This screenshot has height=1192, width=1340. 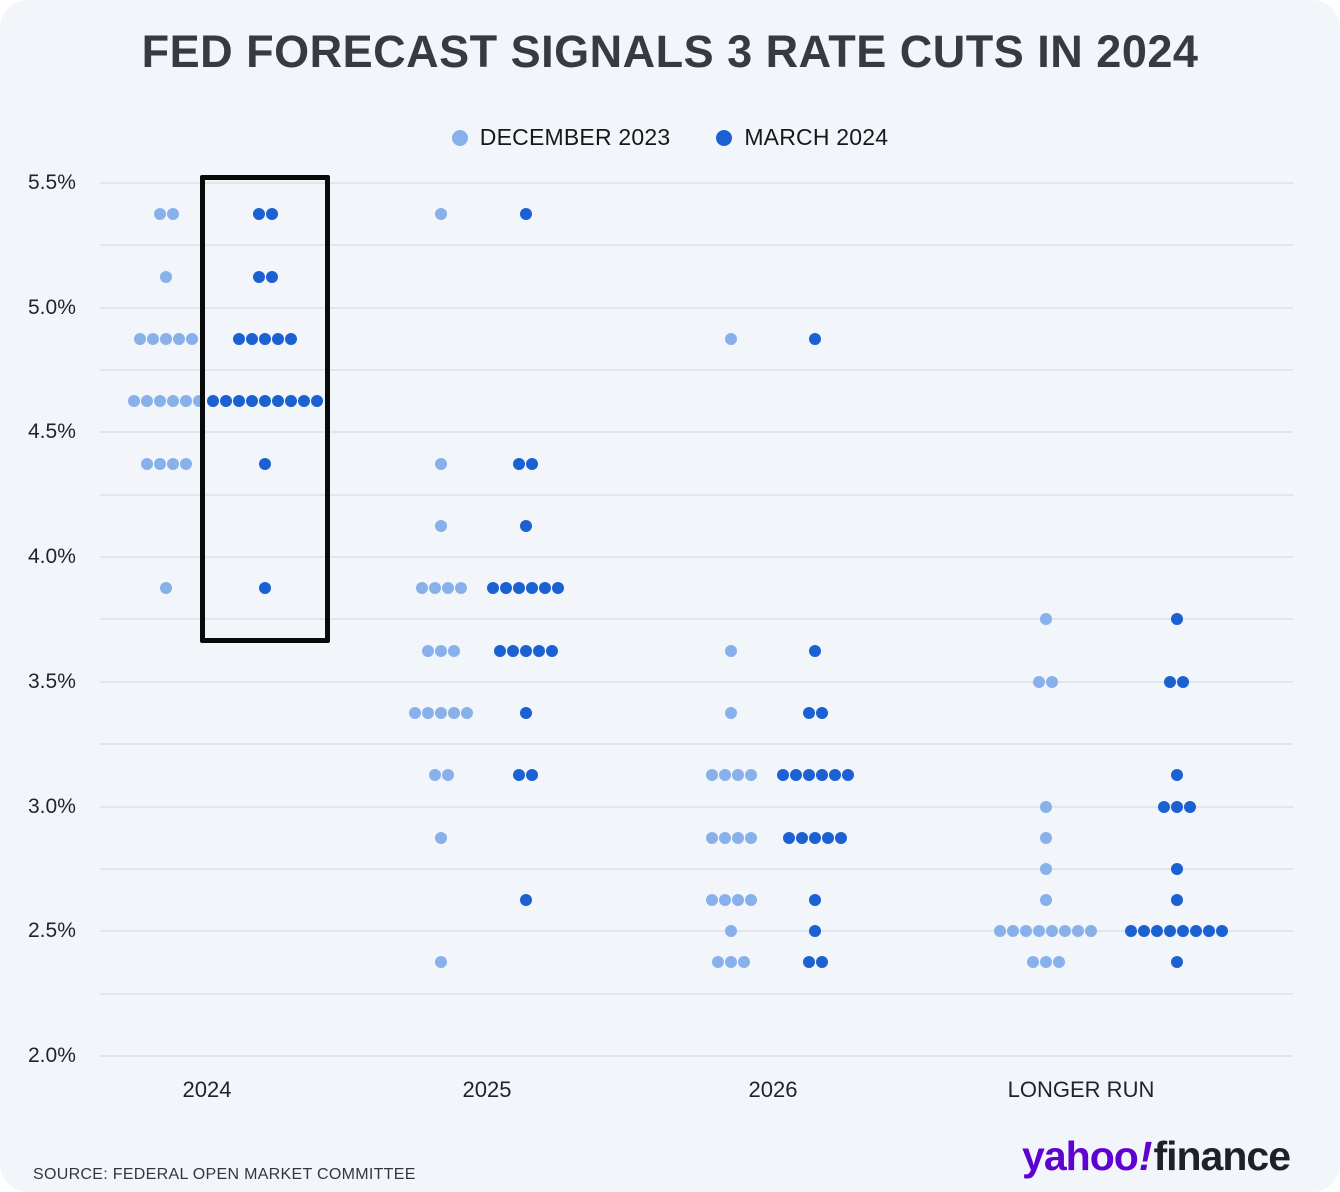 I want to click on legend-label-december: DECEMBER 2023, so click(x=575, y=137).